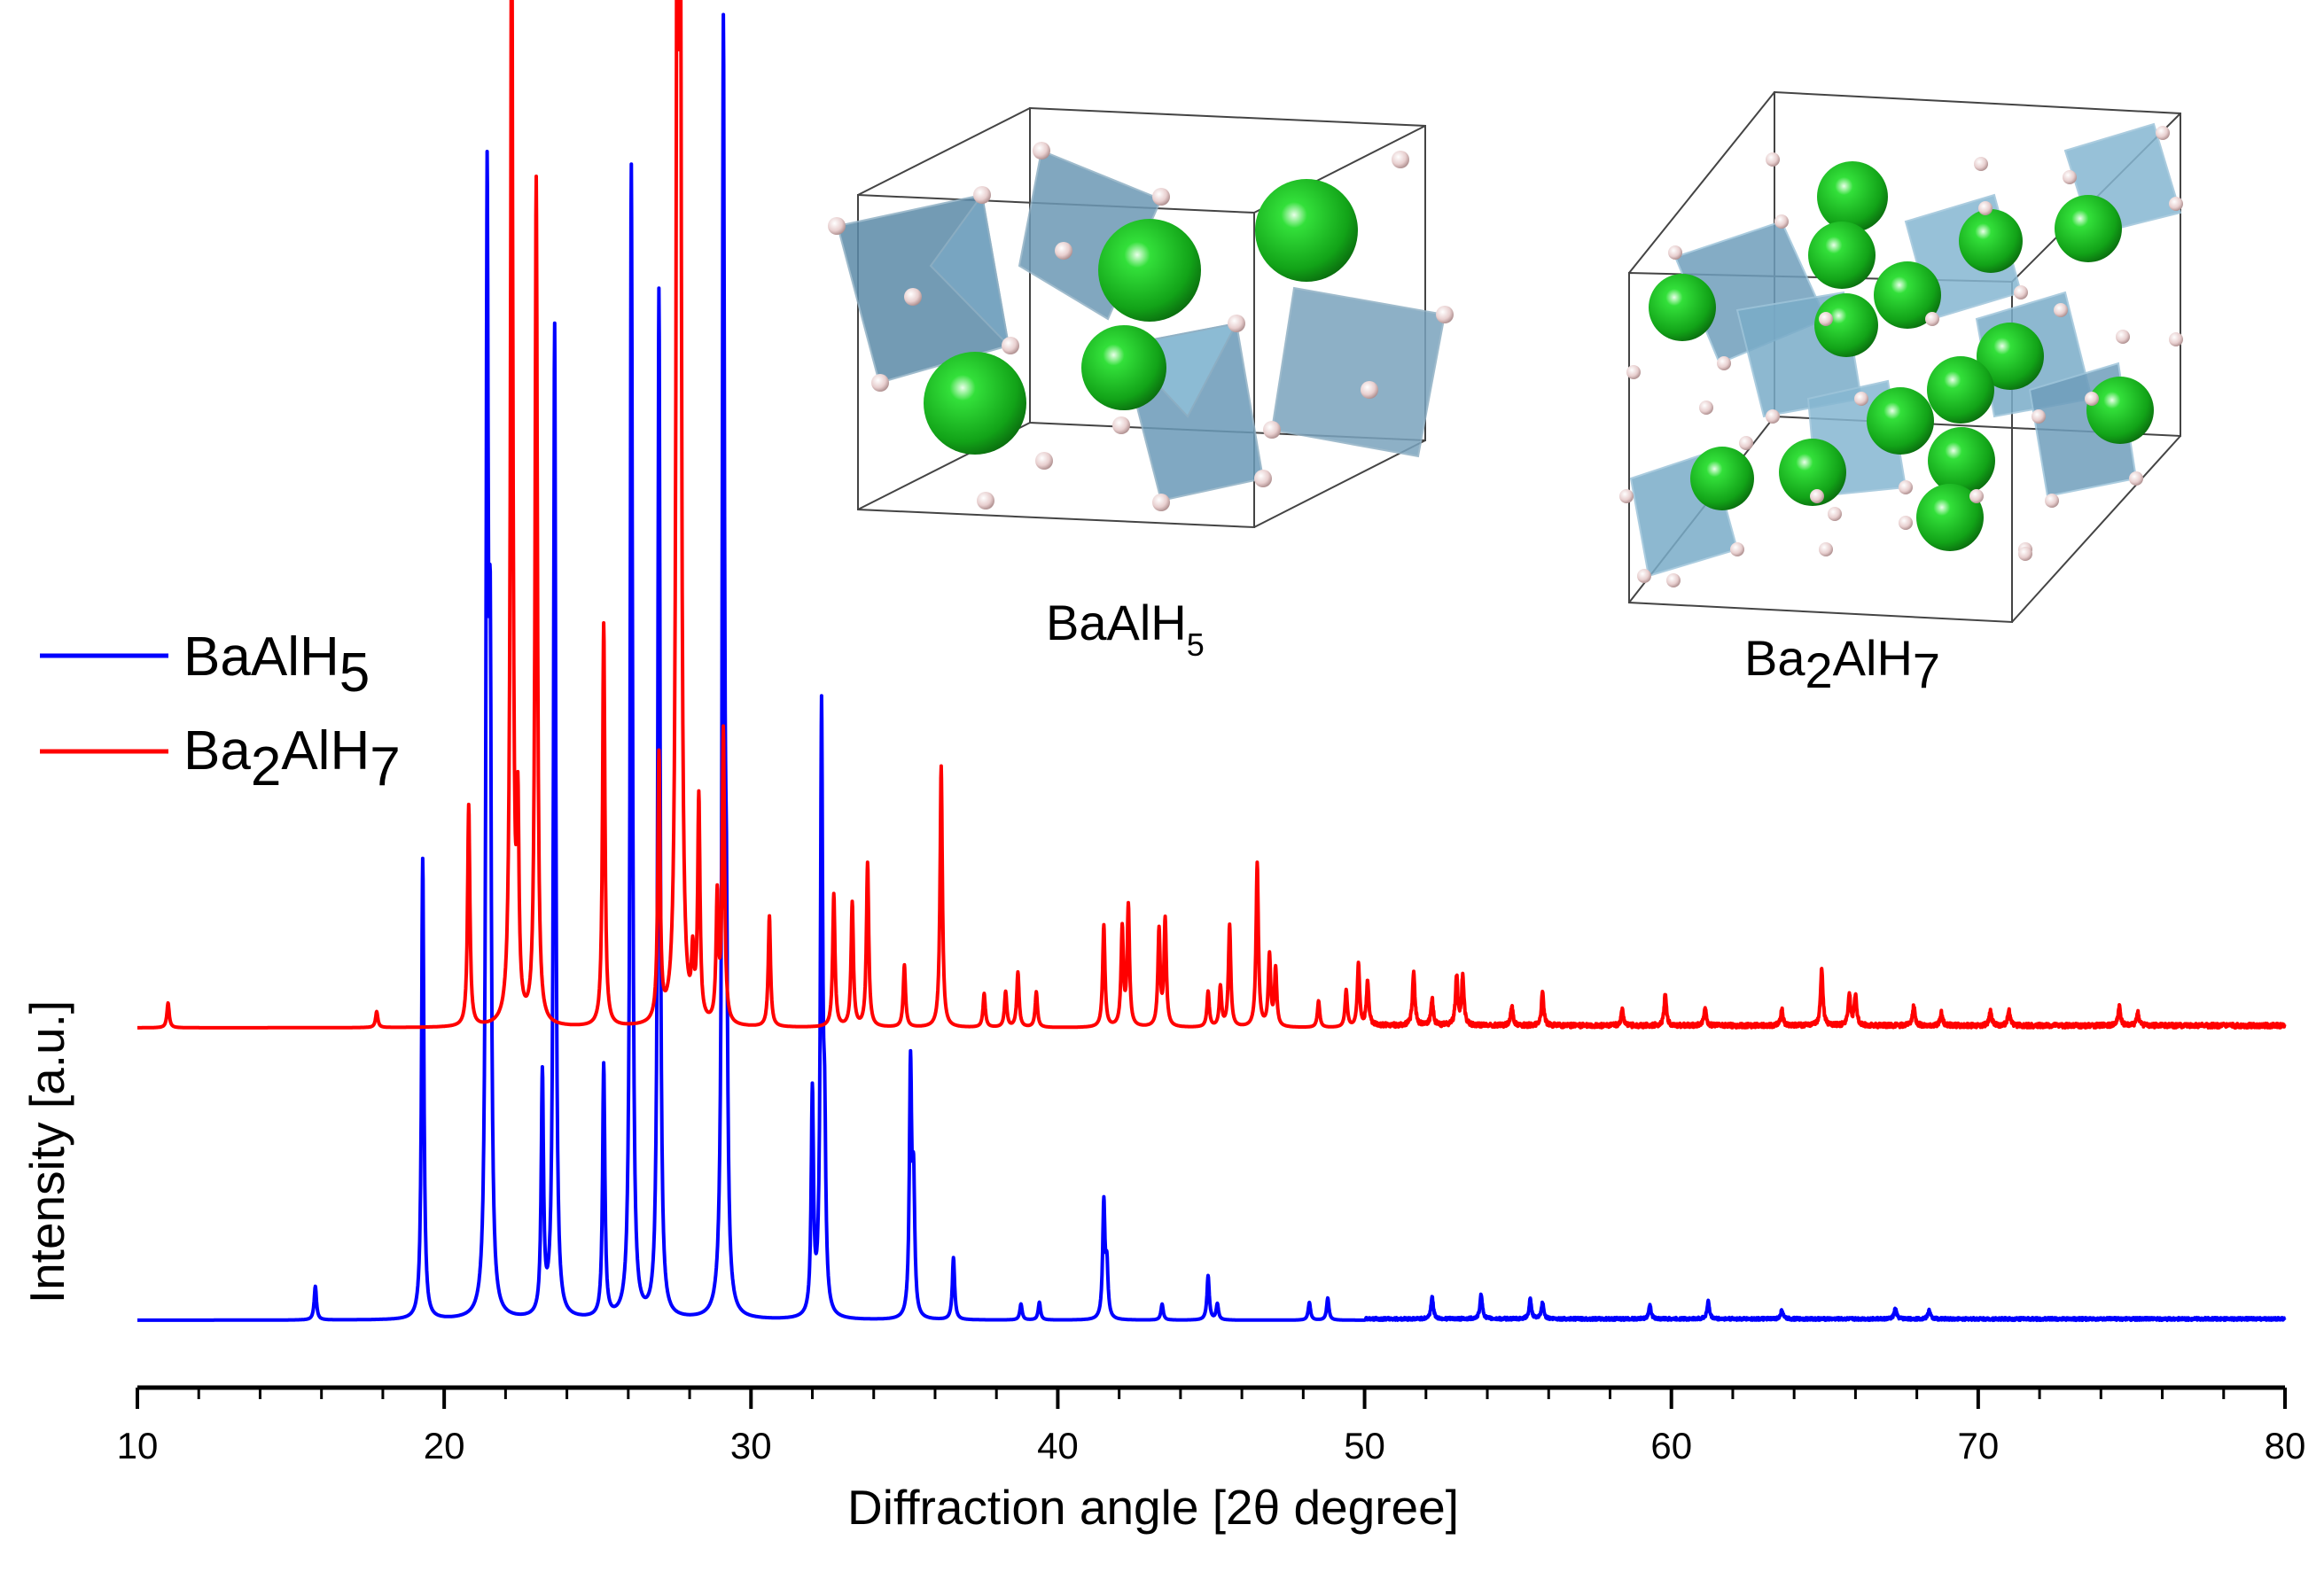  Describe the element at coordinates (266, 766) in the screenshot. I see `legend-label-ba2alh7-sub1: 2` at that location.